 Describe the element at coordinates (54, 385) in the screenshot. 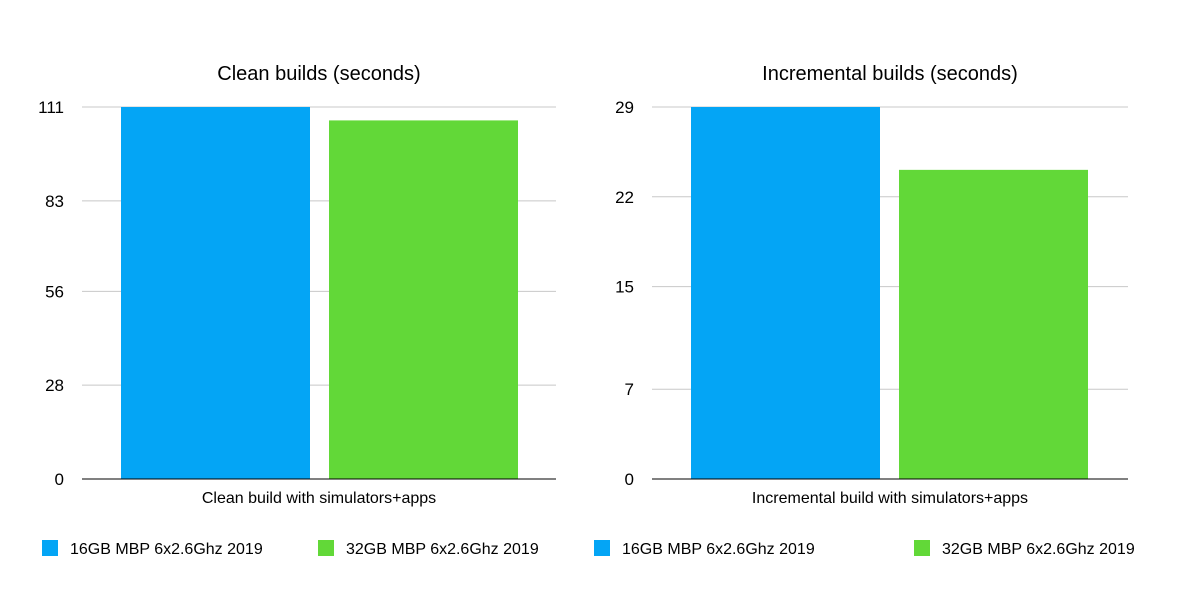

I see `y-tick-label: 28` at that location.